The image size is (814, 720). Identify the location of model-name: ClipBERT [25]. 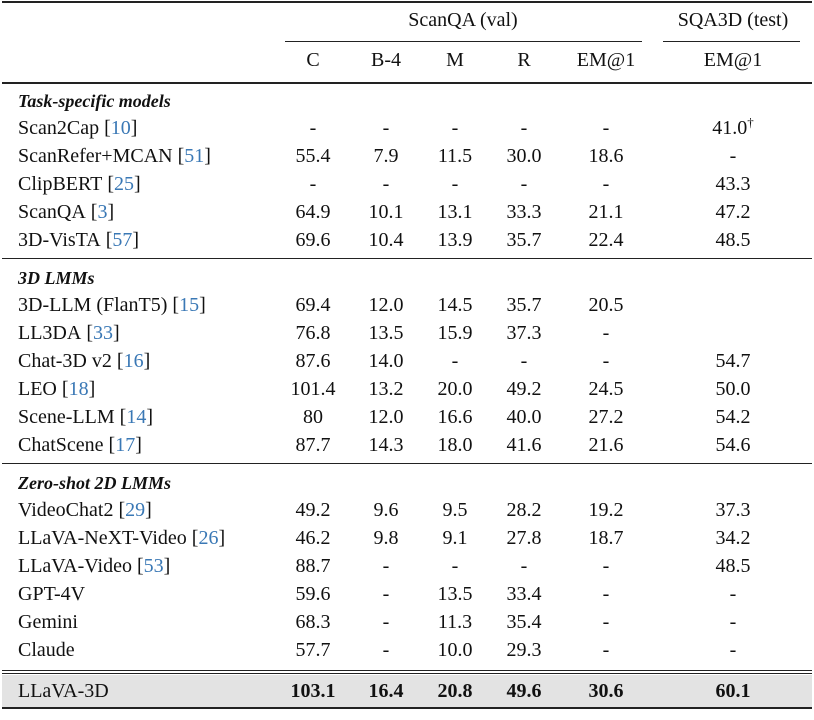
(79, 184).